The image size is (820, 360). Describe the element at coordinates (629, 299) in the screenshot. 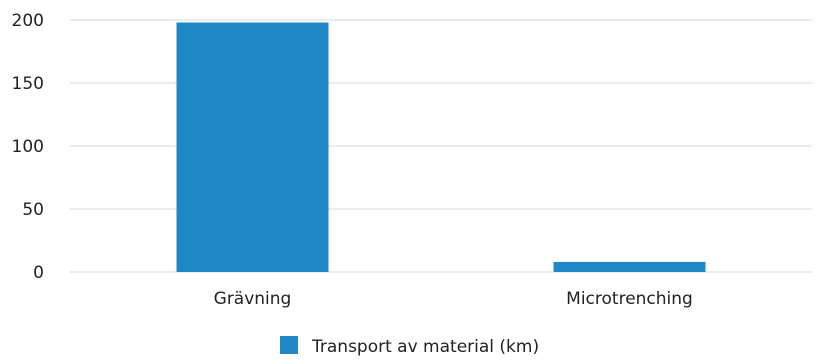

I see `x-category-label: Microtrenching` at that location.